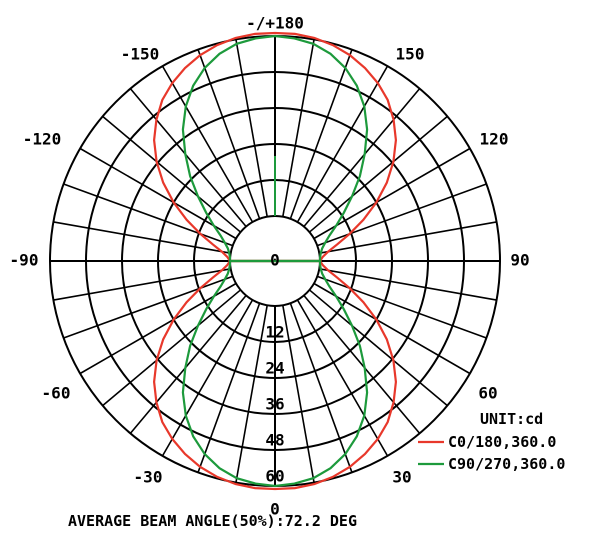 This screenshot has height=533, width=594. I want to click on angle-label: 60, so click(487, 393).